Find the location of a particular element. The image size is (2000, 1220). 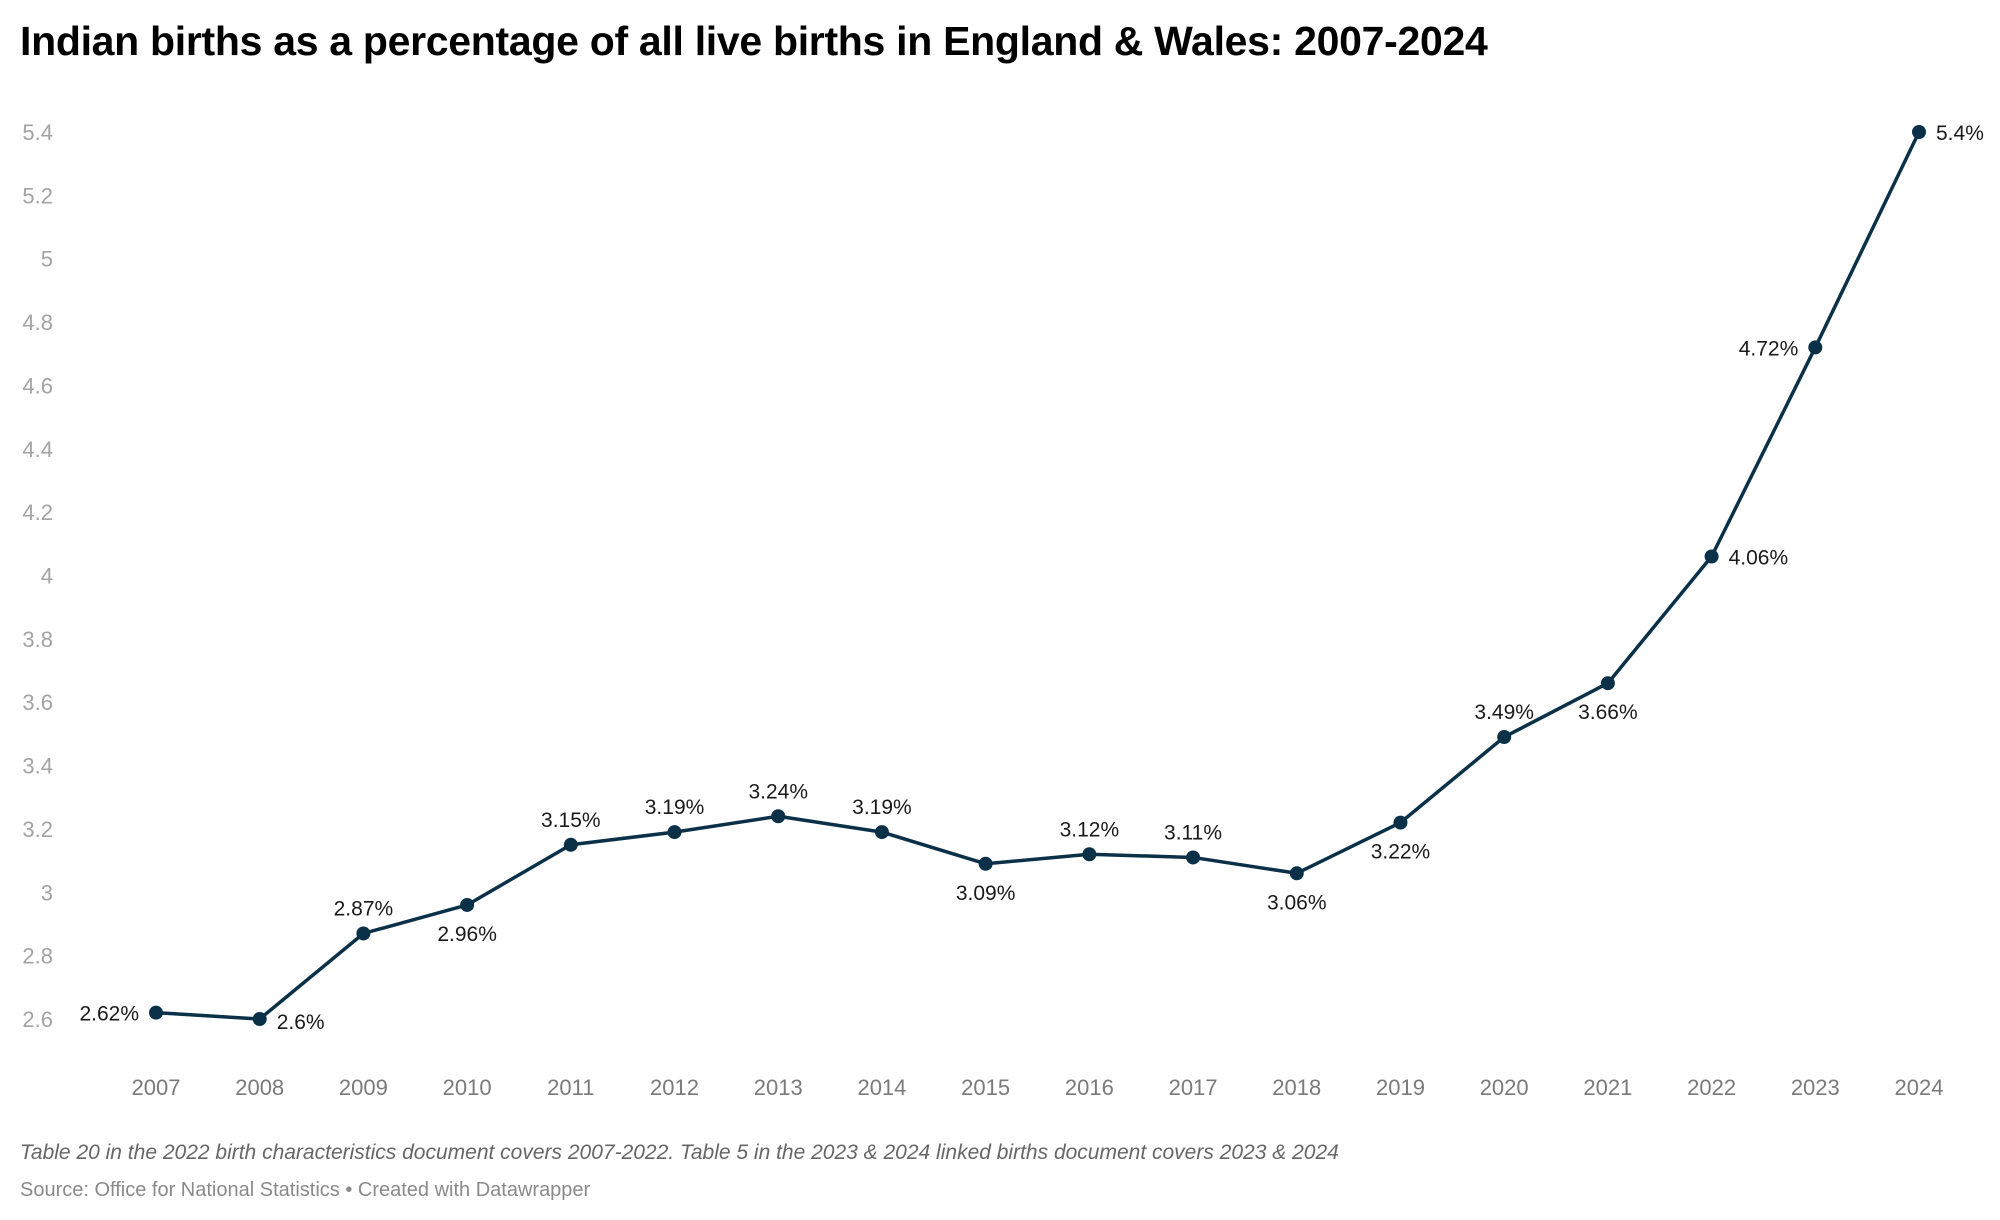

x-tick-label: 2024 is located at coordinates (1919, 1087).